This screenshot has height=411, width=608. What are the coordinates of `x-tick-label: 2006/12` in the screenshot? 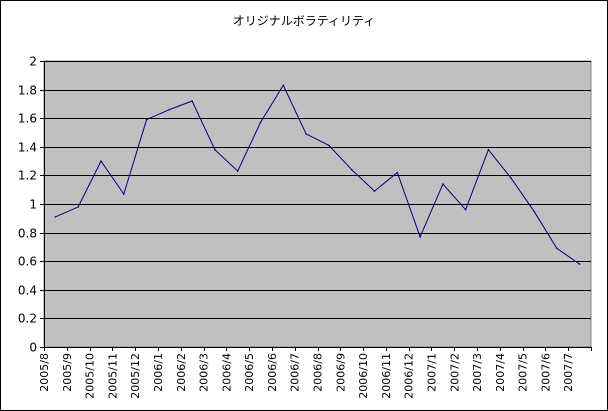 It's located at (409, 376).